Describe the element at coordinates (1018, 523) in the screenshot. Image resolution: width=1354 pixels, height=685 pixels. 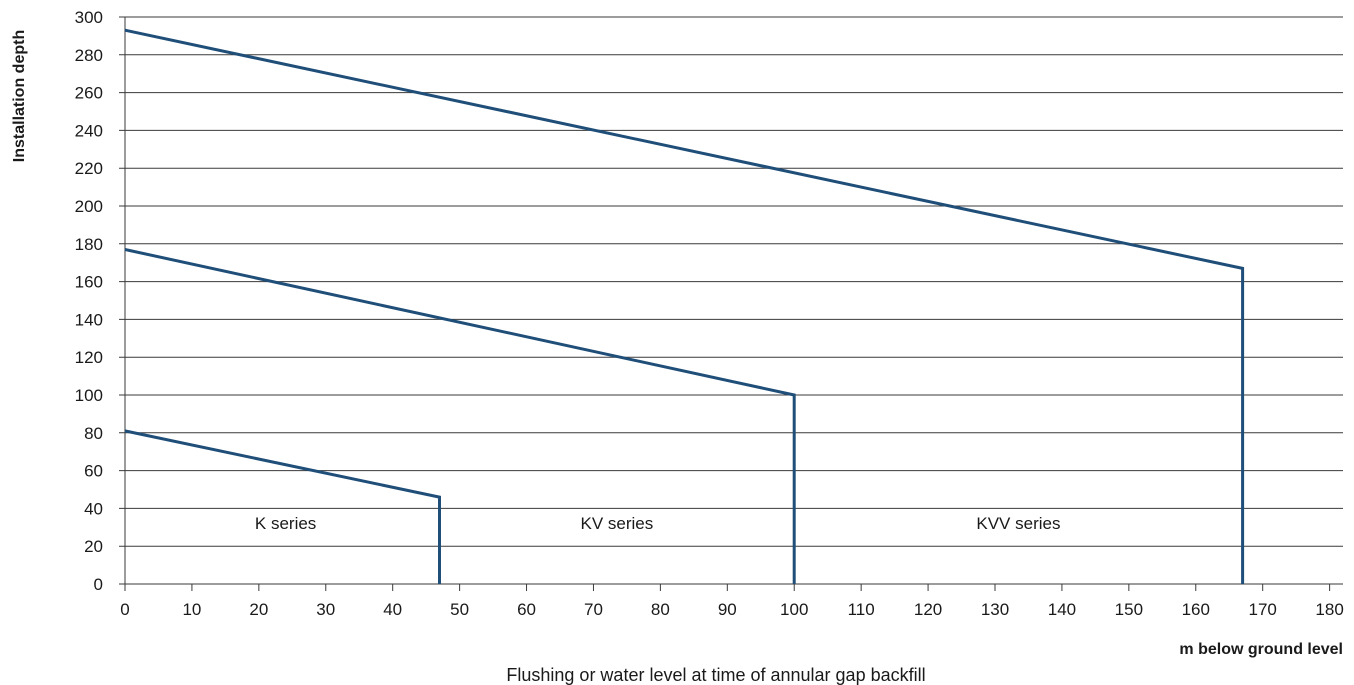
I see `series-label-kvv-series: KVV series` at that location.